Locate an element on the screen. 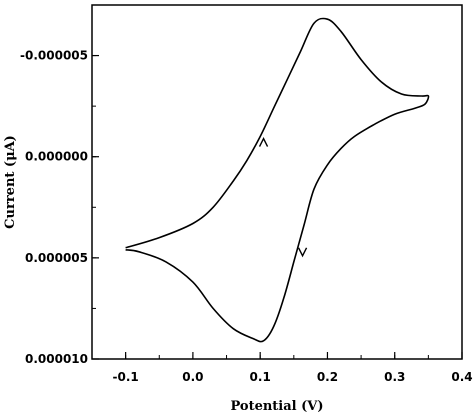 This screenshot has height=417, width=474. y-tick-label: 0.000000 is located at coordinates (56, 157).